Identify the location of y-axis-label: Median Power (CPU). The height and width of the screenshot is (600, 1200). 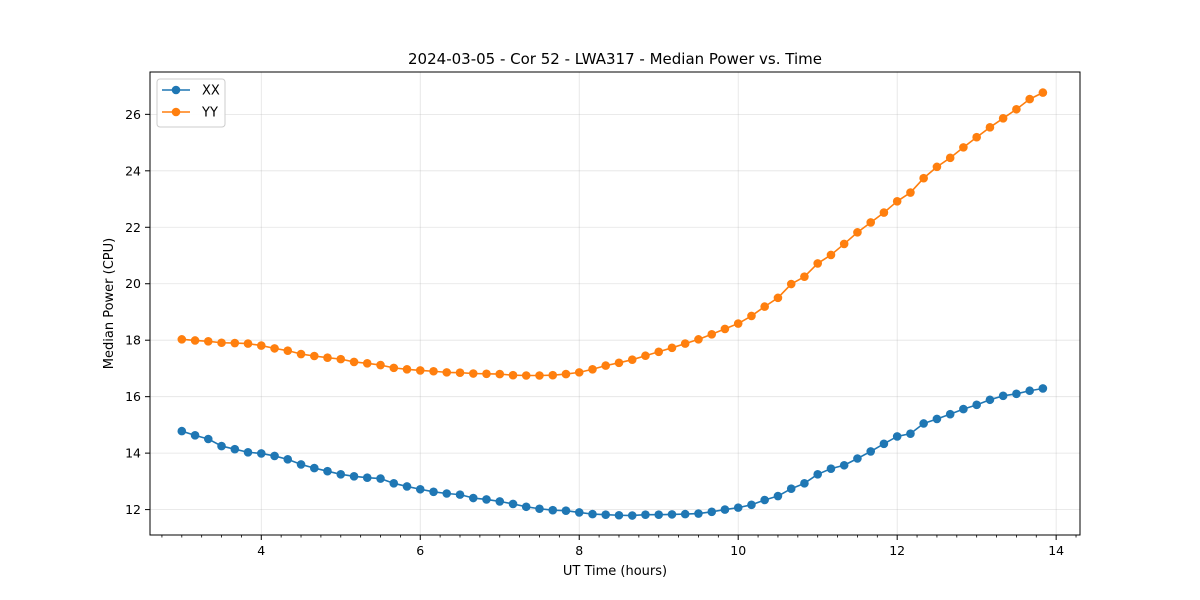
(109, 303).